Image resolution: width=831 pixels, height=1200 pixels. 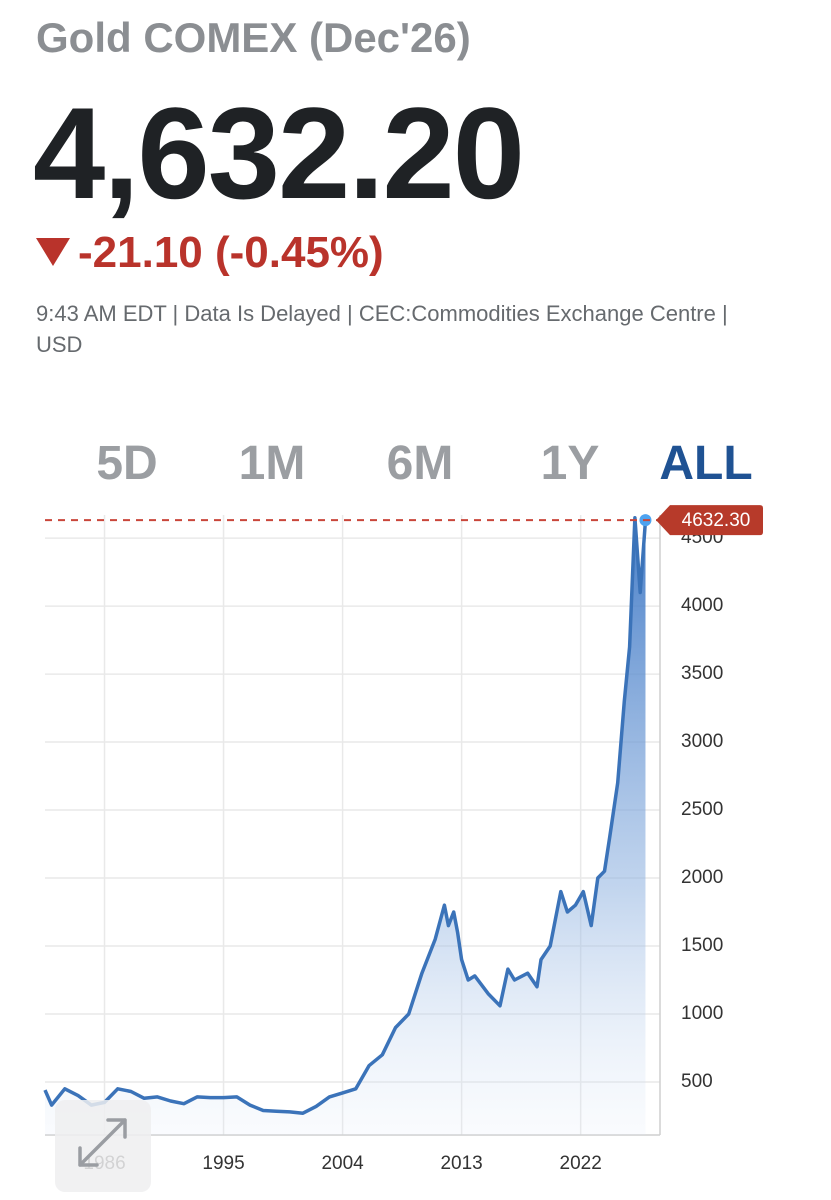 What do you see at coordinates (127, 463) in the screenshot?
I see `range-tab: 5D` at bounding box center [127, 463].